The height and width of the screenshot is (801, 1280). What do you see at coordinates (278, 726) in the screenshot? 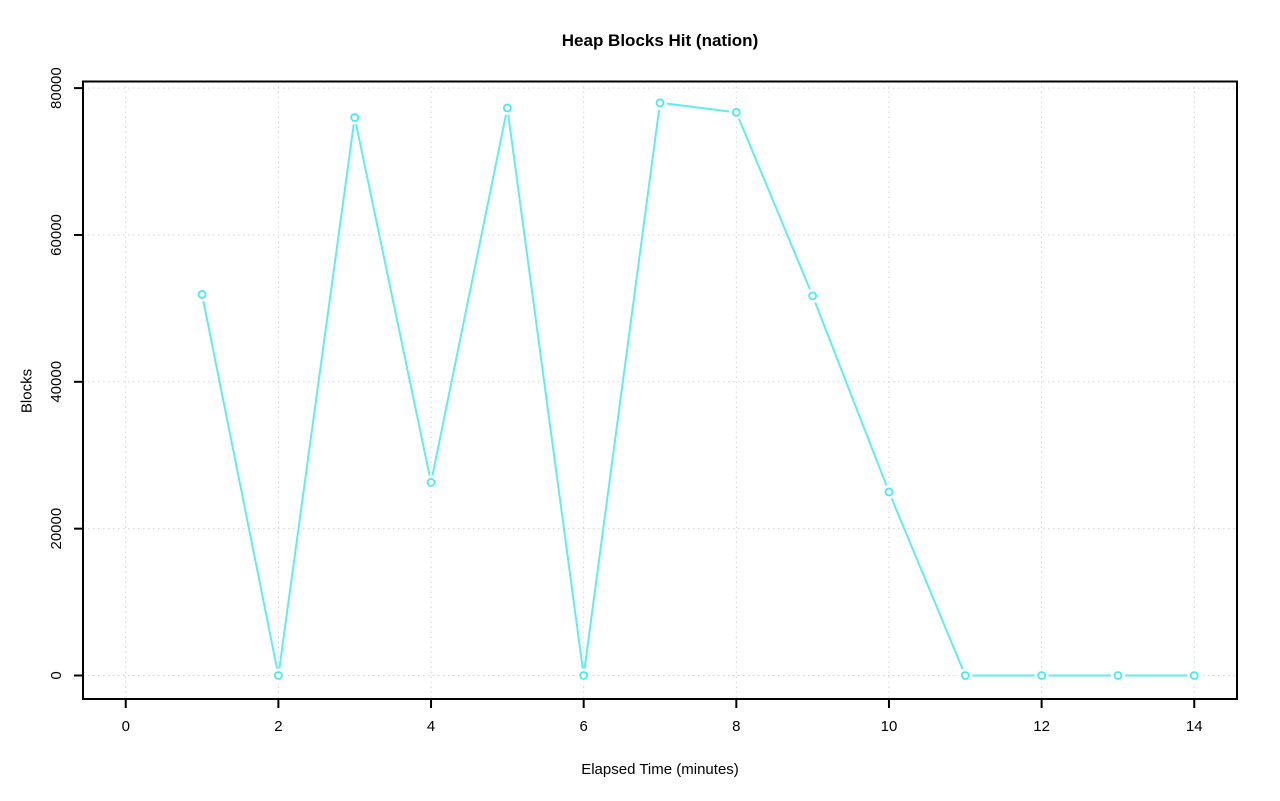
I see `x-tick-label: 2` at bounding box center [278, 726].